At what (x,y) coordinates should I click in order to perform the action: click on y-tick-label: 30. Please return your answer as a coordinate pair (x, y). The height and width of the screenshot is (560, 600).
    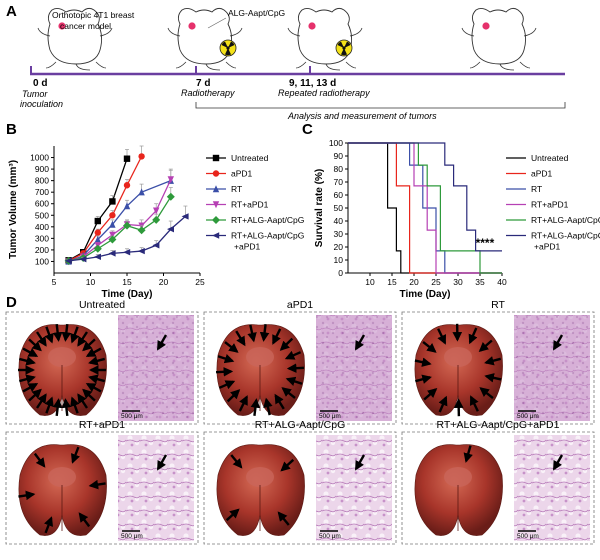
    Looking at the image, I should click on (339, 234).